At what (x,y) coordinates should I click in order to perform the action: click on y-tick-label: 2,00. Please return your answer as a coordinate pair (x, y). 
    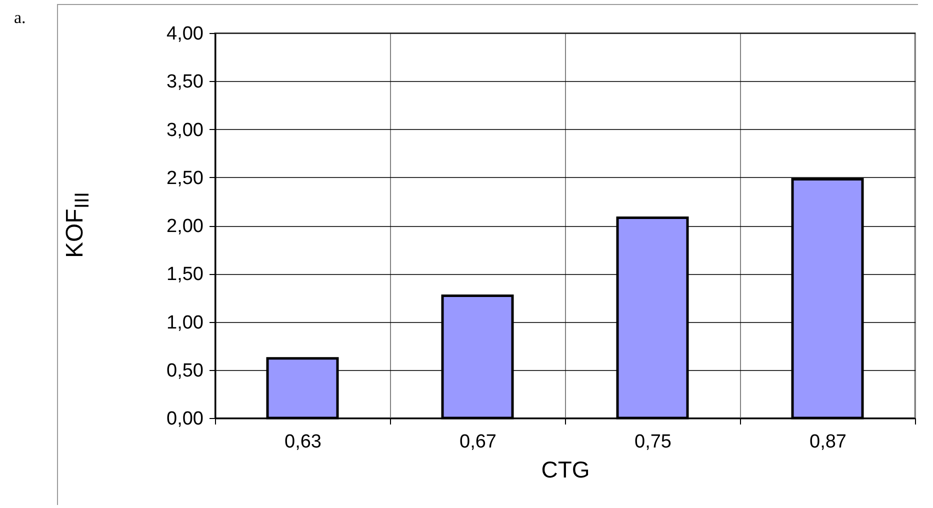
    Looking at the image, I should click on (185, 226).